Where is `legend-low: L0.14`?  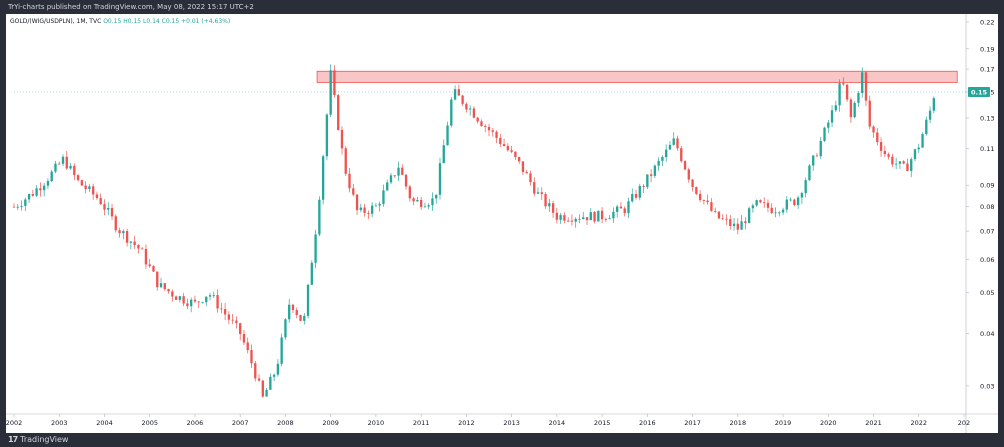 legend-low: L0.14 is located at coordinates (151, 21).